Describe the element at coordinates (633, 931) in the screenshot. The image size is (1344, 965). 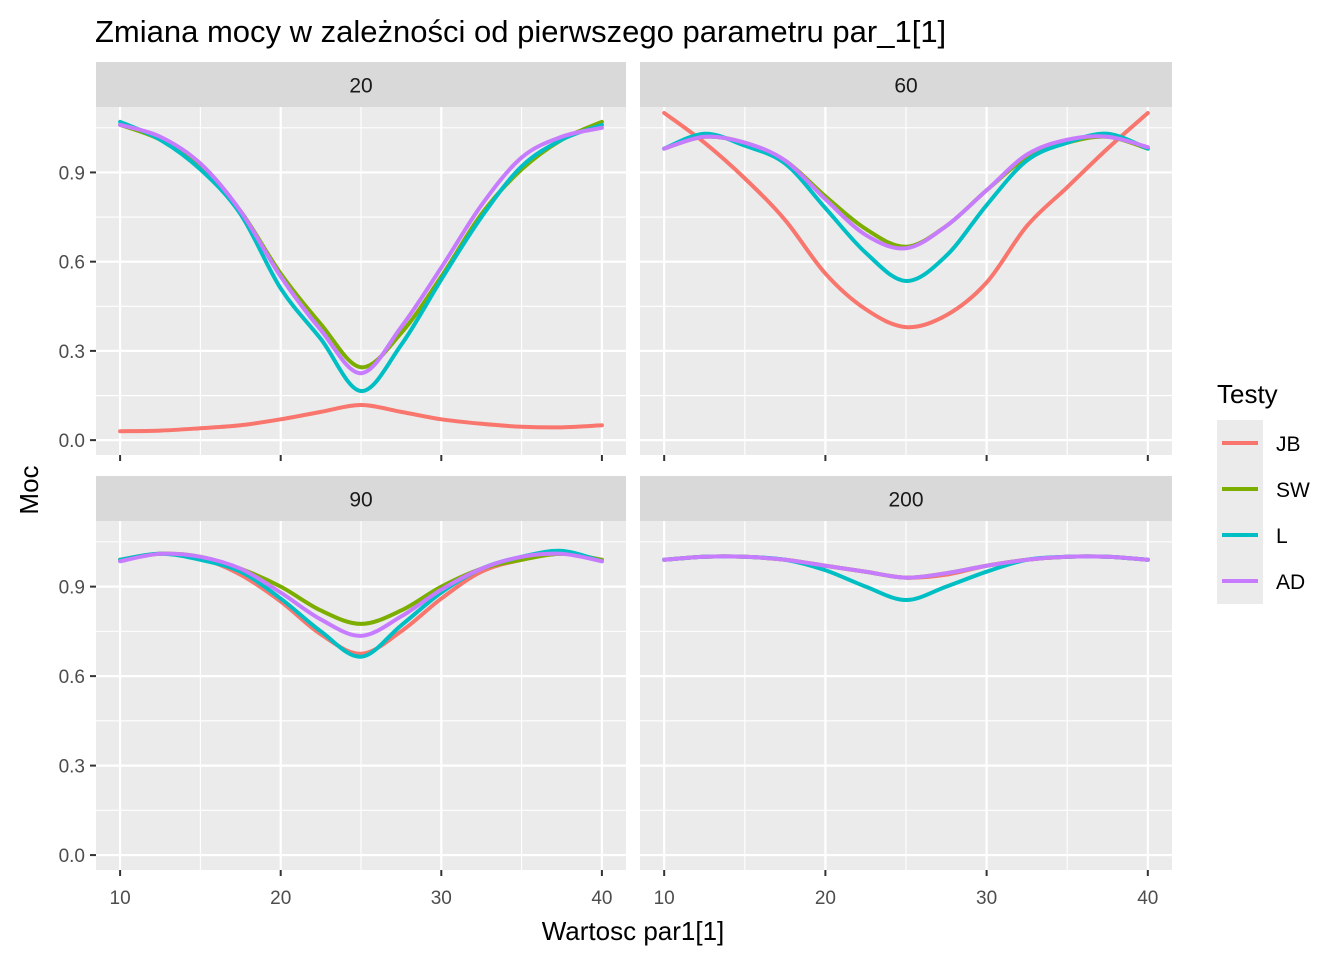
I see `x-axis-label: Wartosc par1[1]` at that location.